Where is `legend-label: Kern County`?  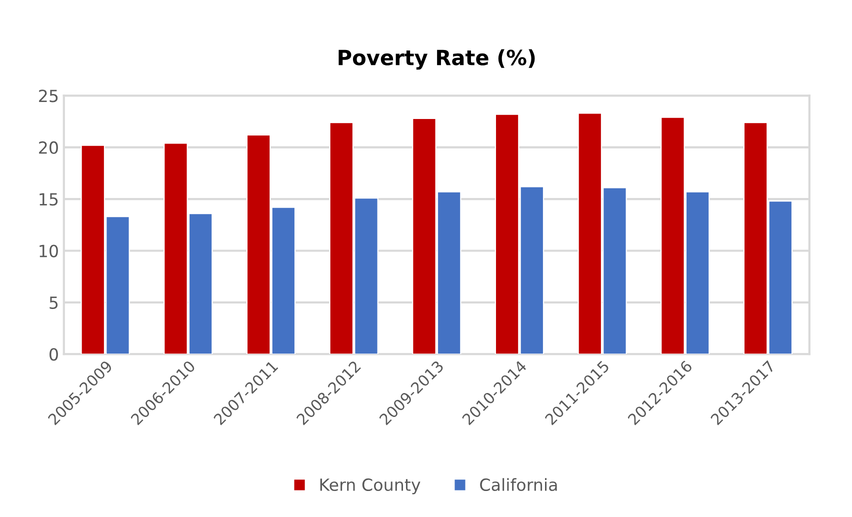 legend-label: Kern County is located at coordinates (370, 486).